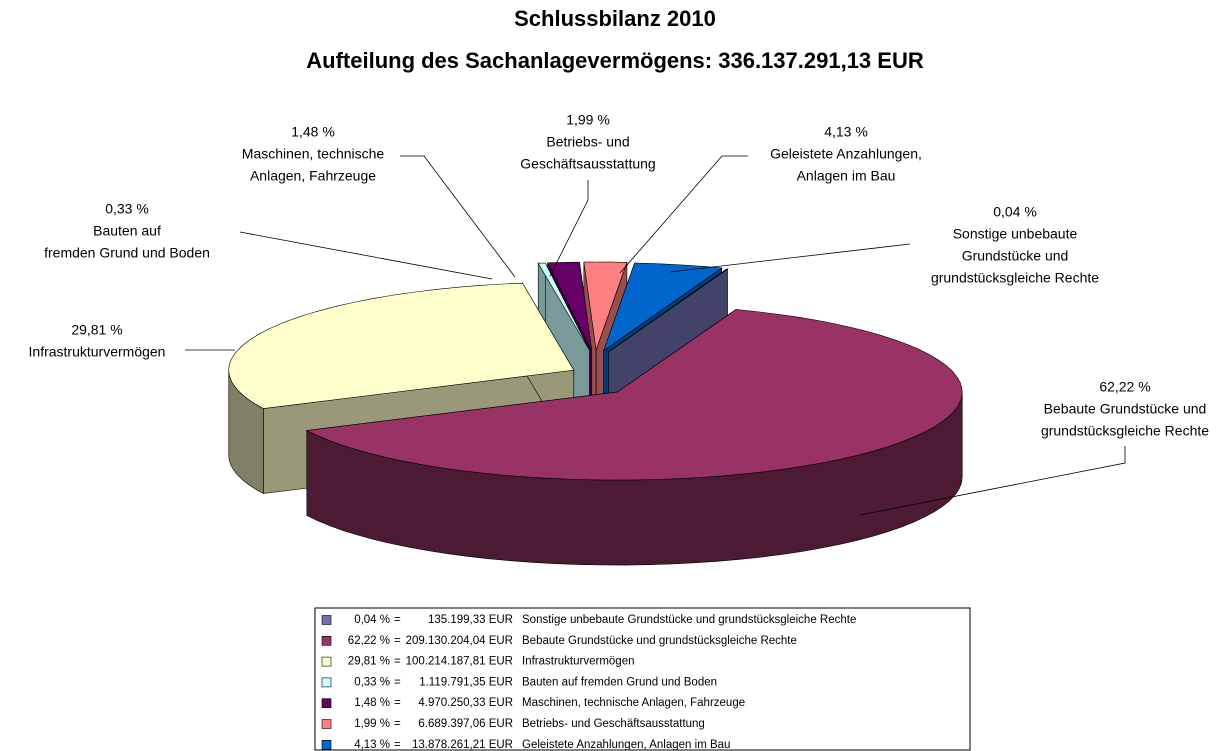 This screenshot has height=751, width=1230. What do you see at coordinates (372, 703) in the screenshot?
I see `legend-percent: 1,48 %` at bounding box center [372, 703].